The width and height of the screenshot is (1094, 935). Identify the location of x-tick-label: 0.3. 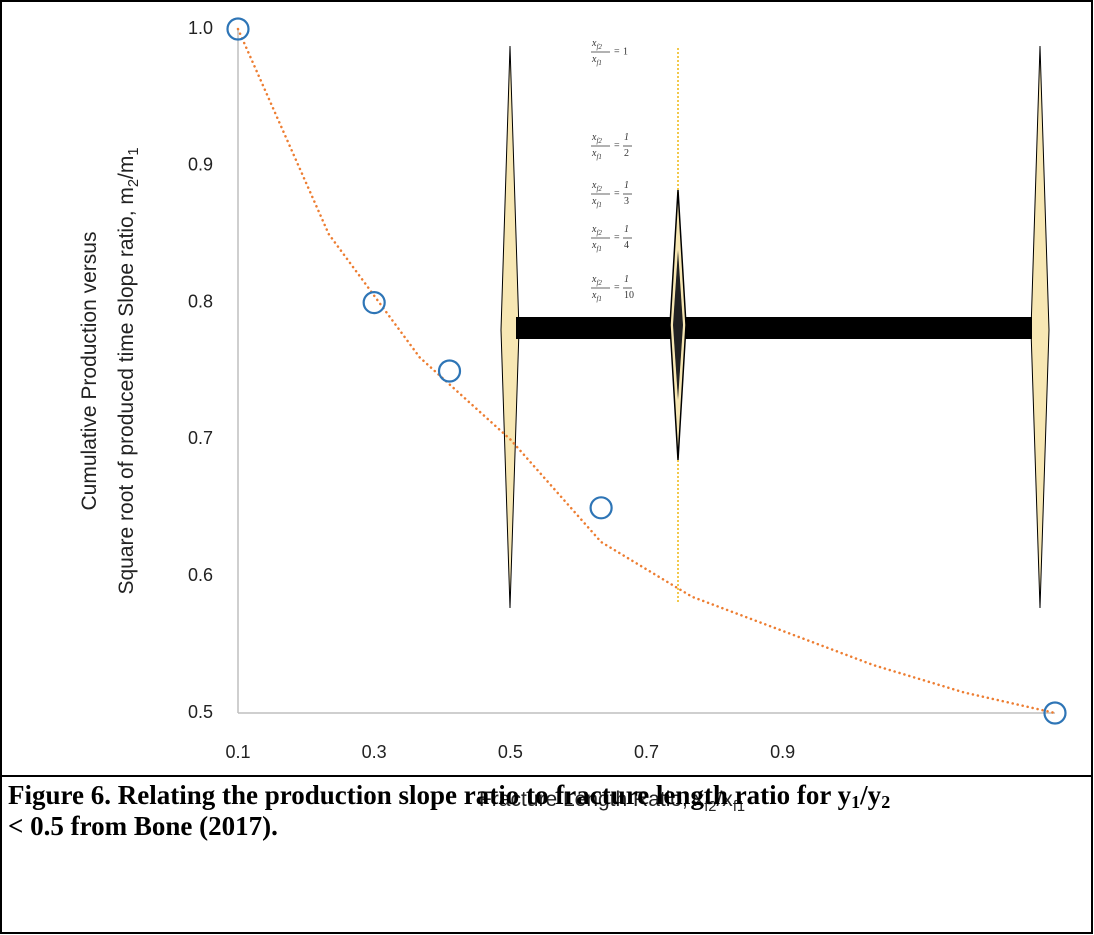
(374, 752).